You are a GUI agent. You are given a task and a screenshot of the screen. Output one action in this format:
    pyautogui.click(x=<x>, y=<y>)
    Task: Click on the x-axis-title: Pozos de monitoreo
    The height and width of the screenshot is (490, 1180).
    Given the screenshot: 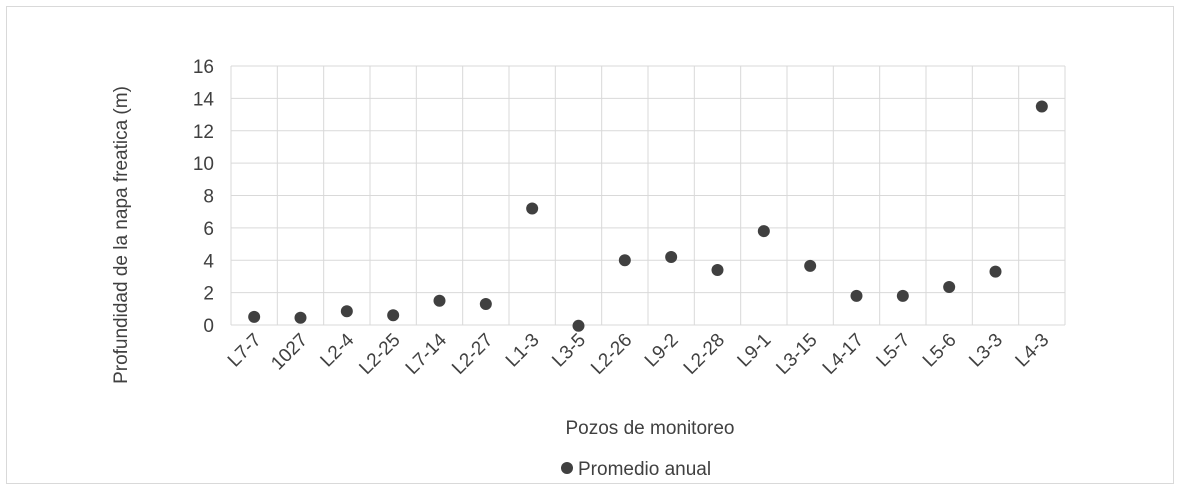 What is the action you would take?
    pyautogui.click(x=650, y=428)
    